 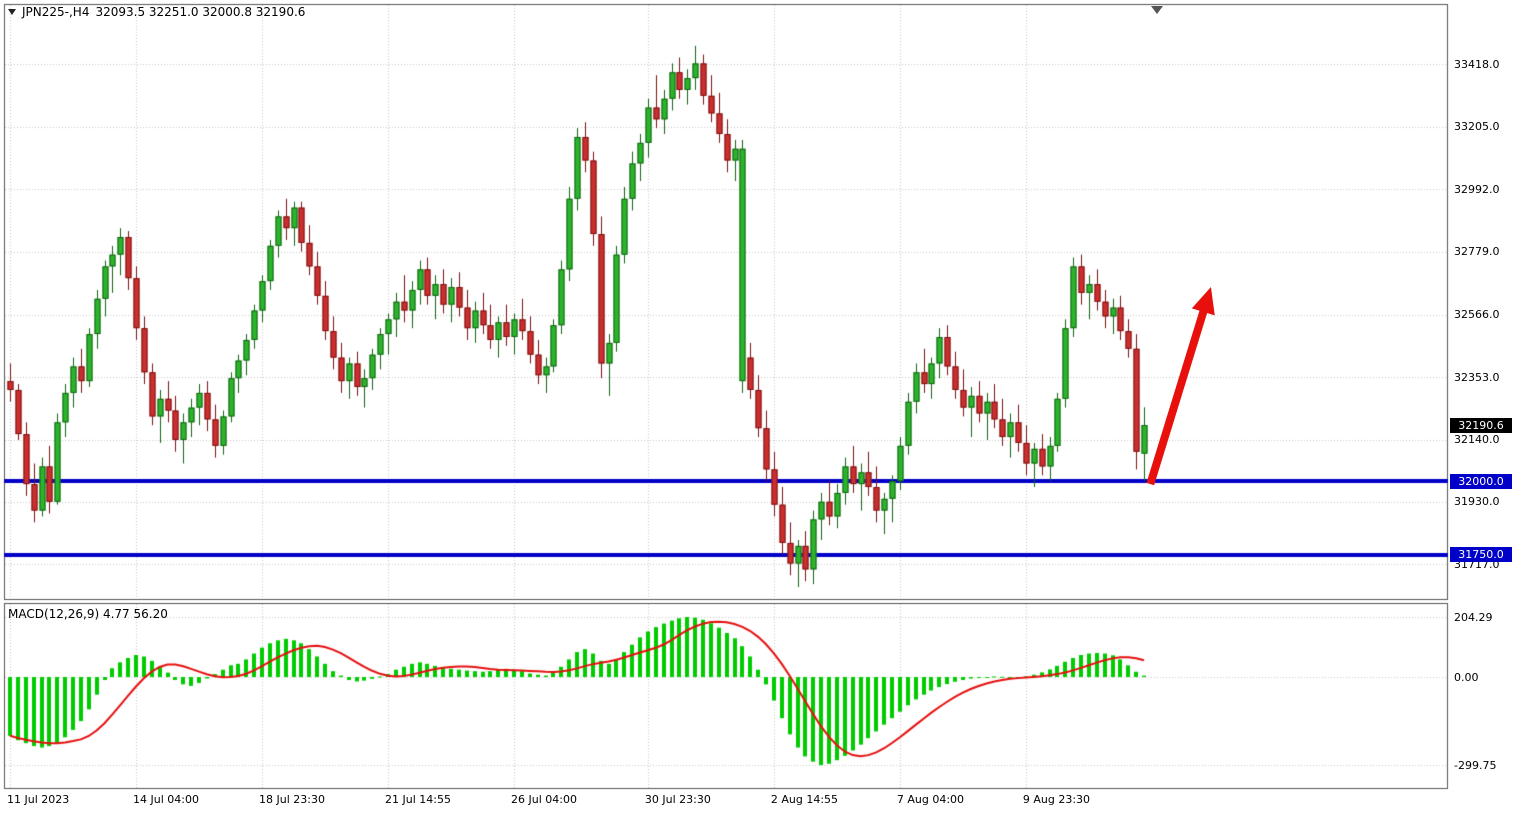 I want to click on macd-indicator-label: MACD(12,26,9) 4.77 56.20, so click(x=88, y=614).